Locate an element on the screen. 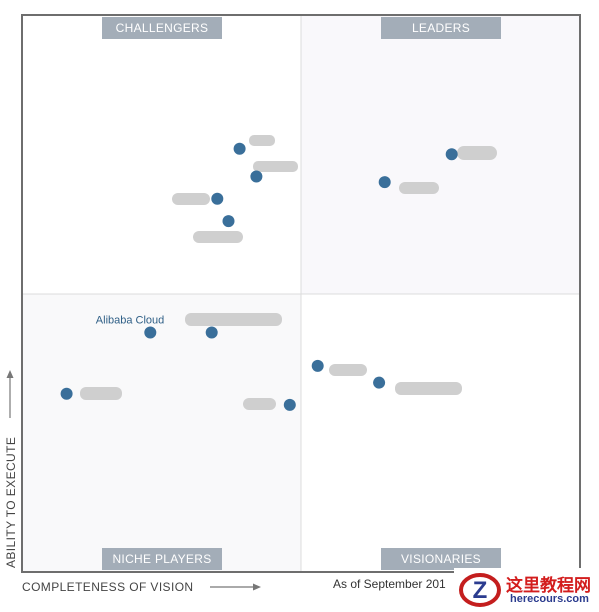  x-axis-arrow is located at coordinates (235, 587).